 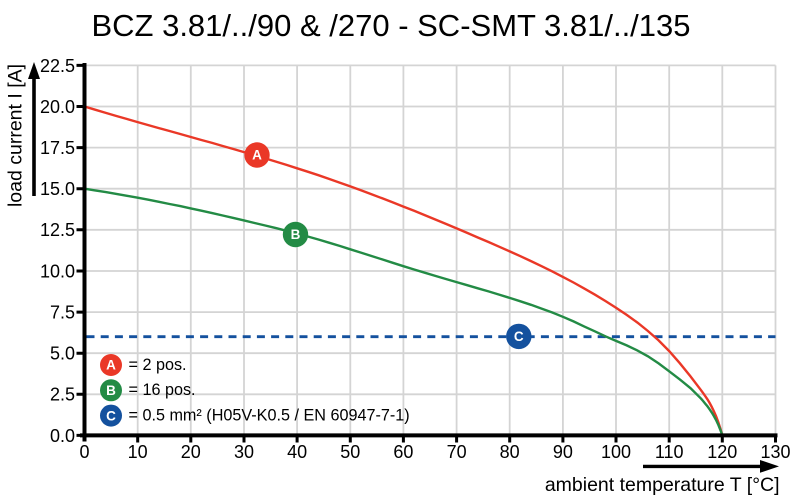 I want to click on svg-text: 80, so click(x=510, y=452).